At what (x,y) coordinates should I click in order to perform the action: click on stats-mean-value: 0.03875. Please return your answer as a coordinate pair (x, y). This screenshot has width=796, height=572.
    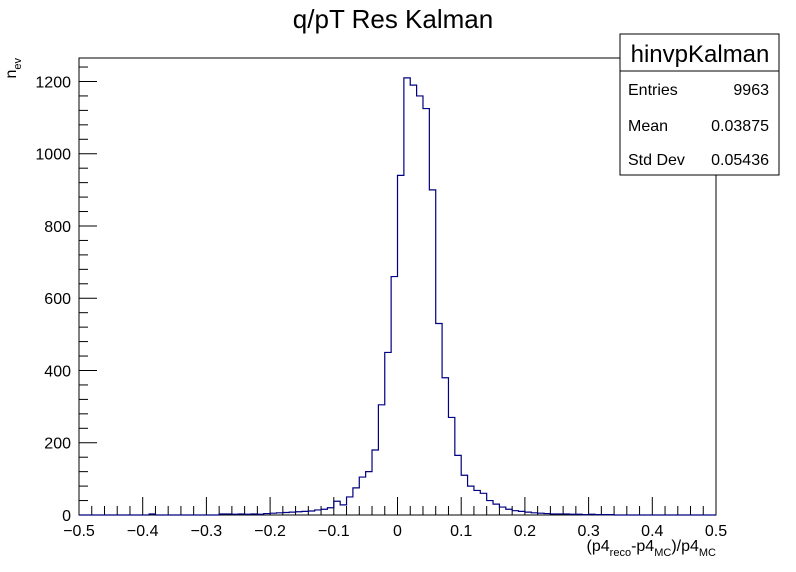
    Looking at the image, I should click on (740, 126).